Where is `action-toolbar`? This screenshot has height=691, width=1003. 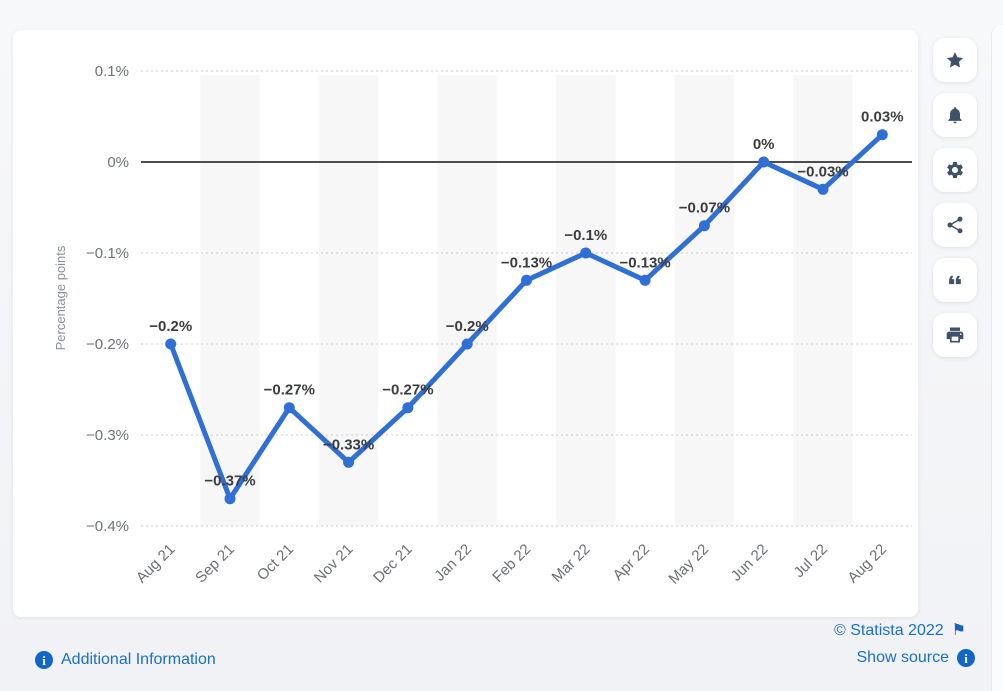 action-toolbar is located at coordinates (955, 197).